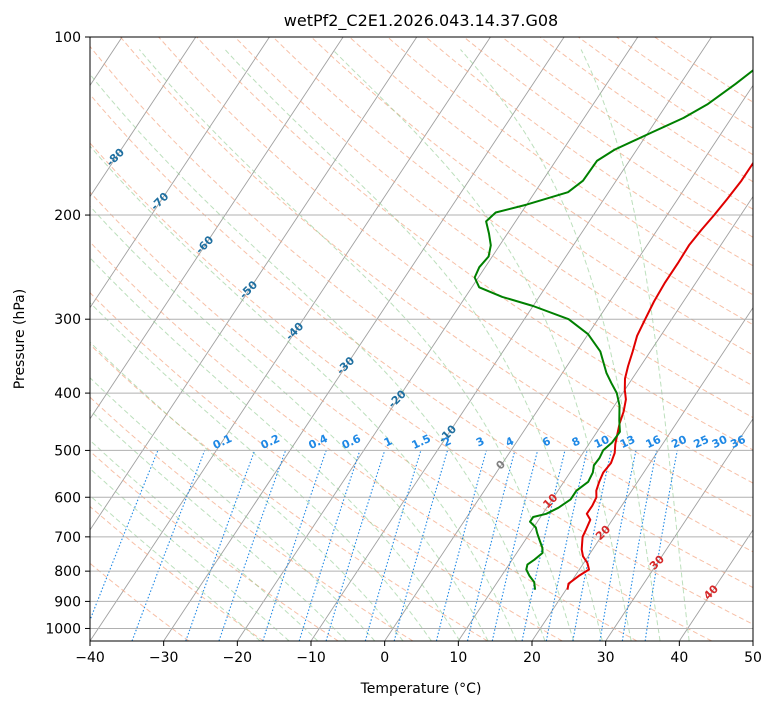 The width and height of the screenshot is (775, 708). Describe the element at coordinates (421, 689) in the screenshot. I see `x-axis-label: Temperature (°C)` at that location.